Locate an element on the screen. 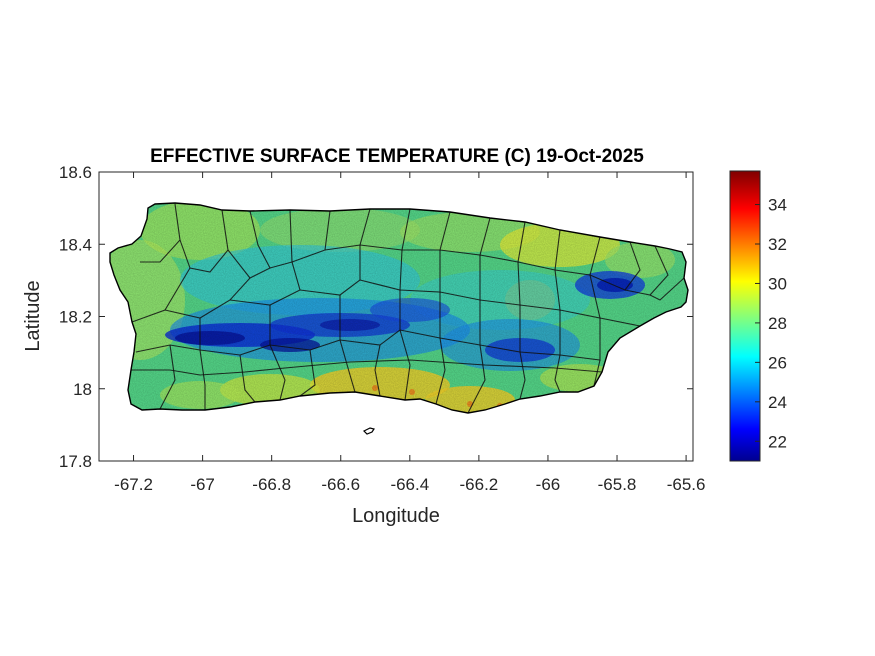 This screenshot has width=875, height=656. y-tick-label: 18.4 is located at coordinates (75, 244).